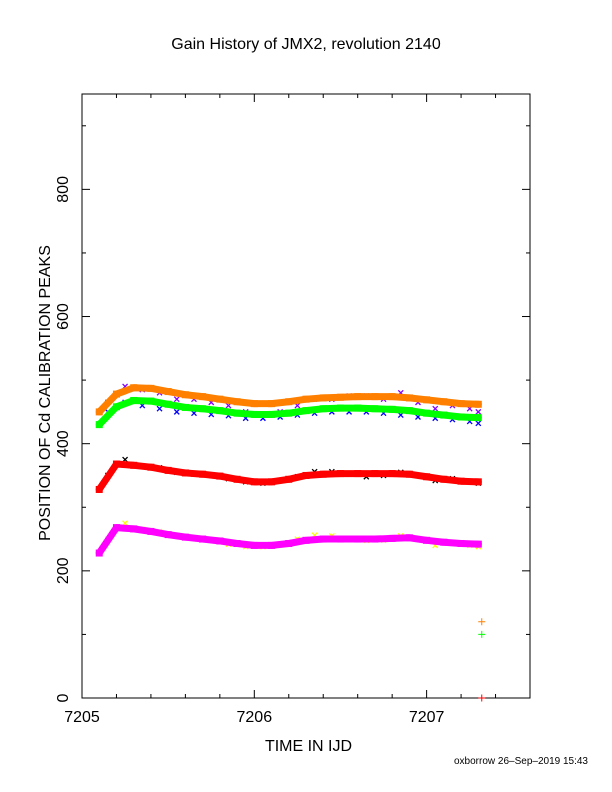 Image resolution: width=612 pixels, height=792 pixels. What do you see at coordinates (63, 316) in the screenshot?
I see `y-tick-label: 600` at bounding box center [63, 316].